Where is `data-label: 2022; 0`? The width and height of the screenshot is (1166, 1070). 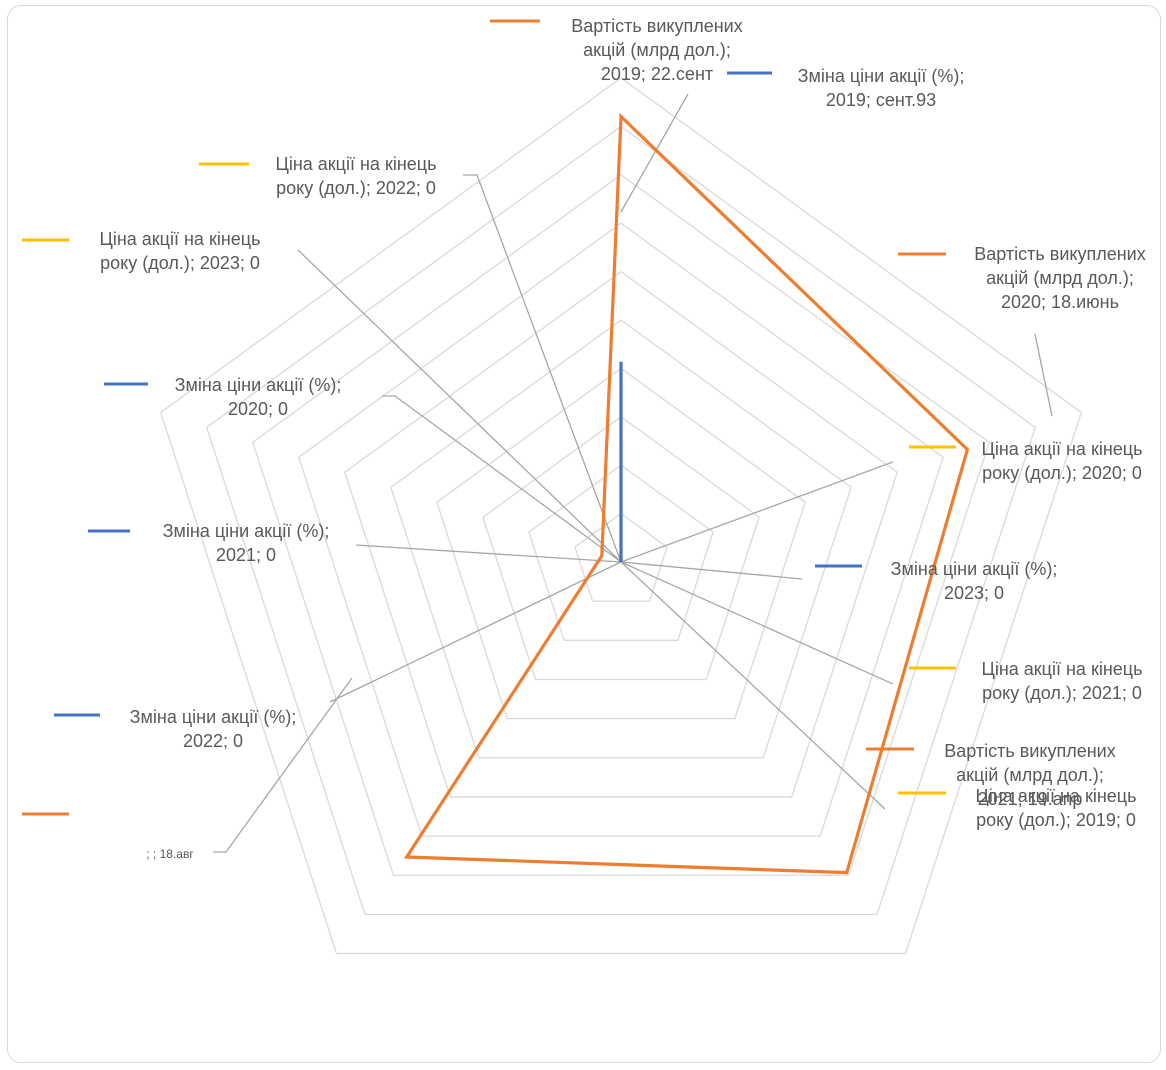
data-label: 2022; 0 is located at coordinates (213, 741).